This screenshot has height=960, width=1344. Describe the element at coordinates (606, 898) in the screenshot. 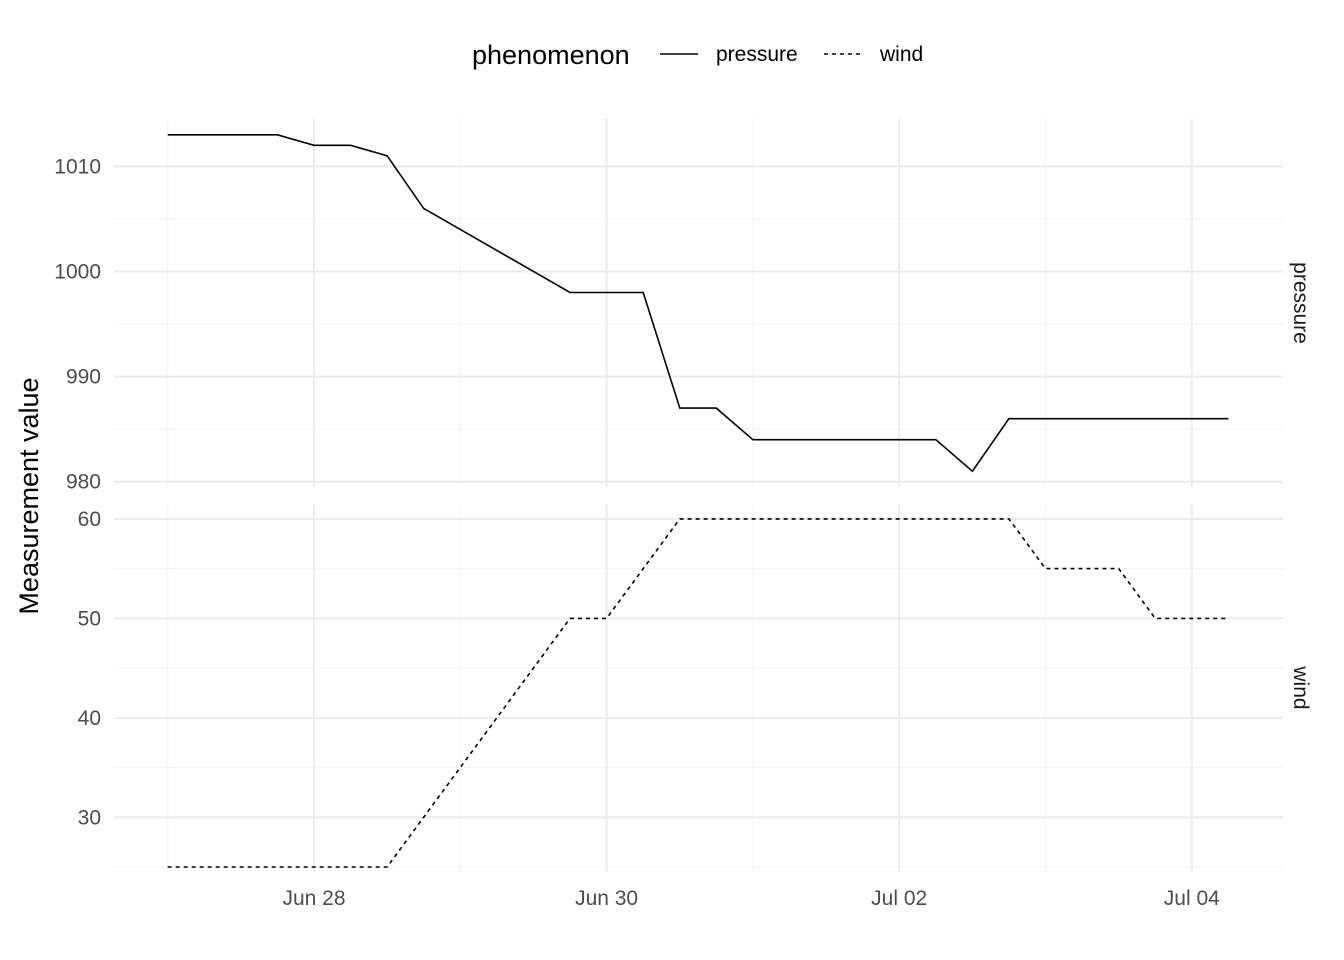

I see `x-tick-label: Jun 30` at that location.